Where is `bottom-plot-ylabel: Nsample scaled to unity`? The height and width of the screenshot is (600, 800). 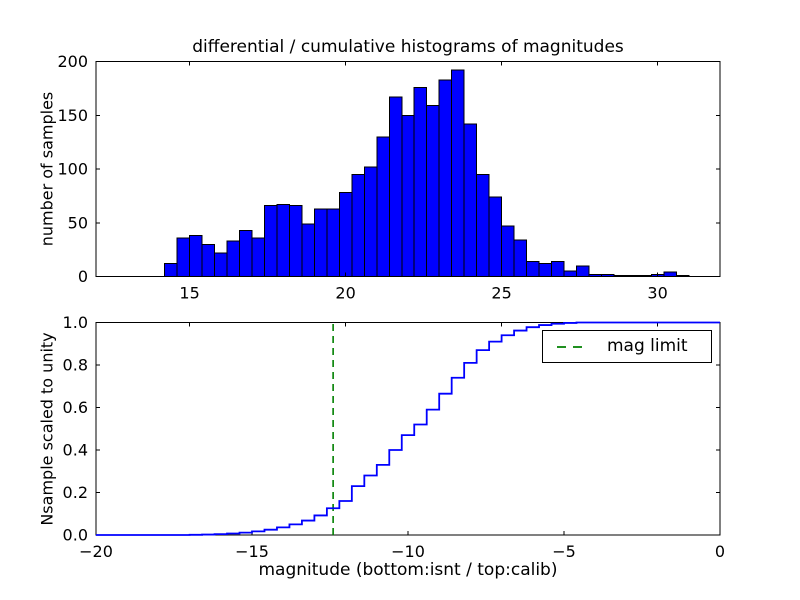
bottom-plot-ylabel: Nsample scaled to unity is located at coordinates (47, 429).